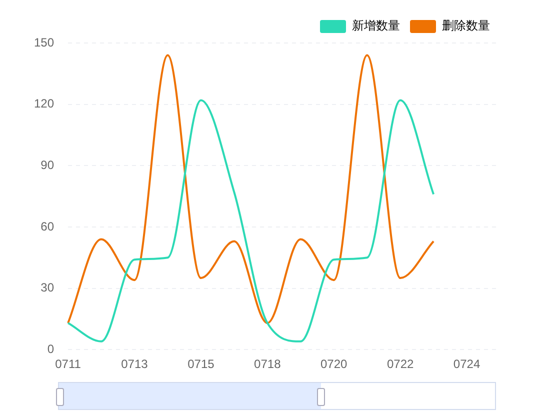 The width and height of the screenshot is (550, 420). Describe the element at coordinates (134, 364) in the screenshot. I see `x-tick-label: 0713` at that location.